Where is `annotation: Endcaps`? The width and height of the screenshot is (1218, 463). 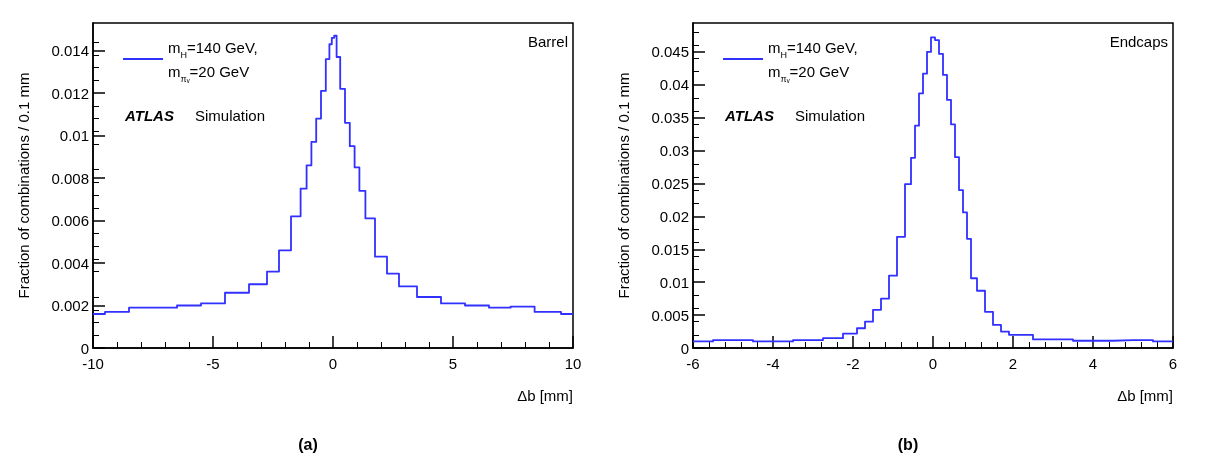
annotation: Endcaps is located at coordinates (1138, 41).